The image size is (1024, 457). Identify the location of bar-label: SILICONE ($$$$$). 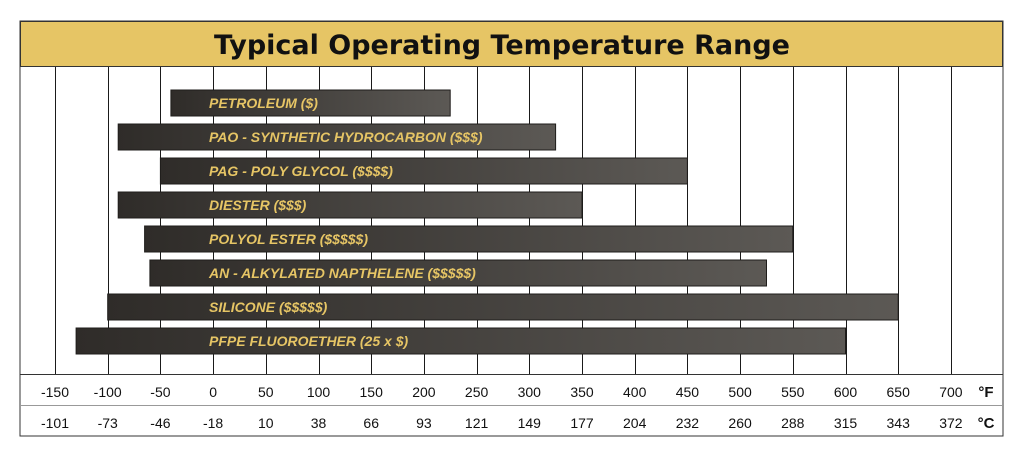
(268, 307).